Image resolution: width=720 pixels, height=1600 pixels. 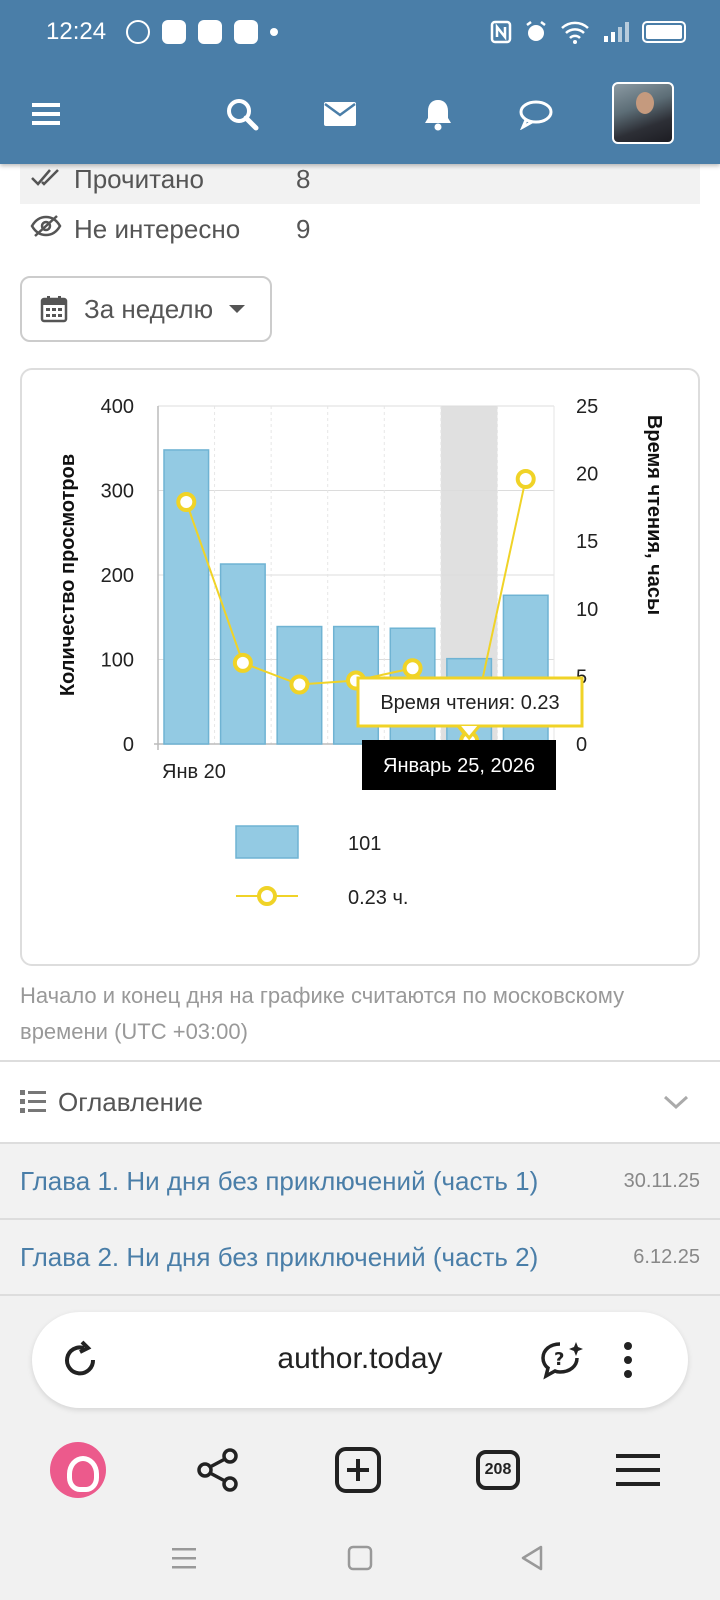 I want to click on share-button, so click(x=218, y=1470).